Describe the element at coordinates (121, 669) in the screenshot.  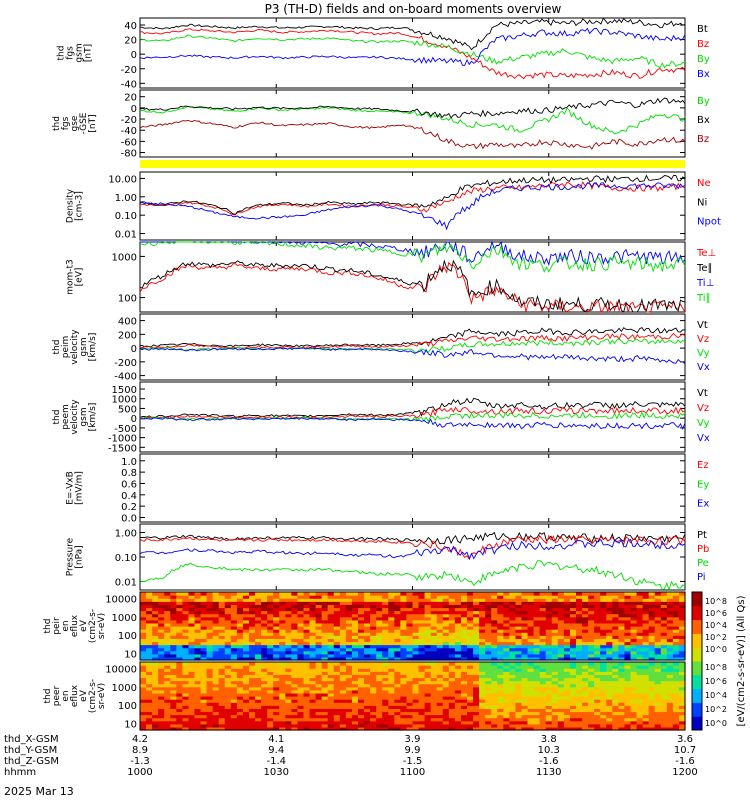
I see `y-tick-label: 10000` at that location.